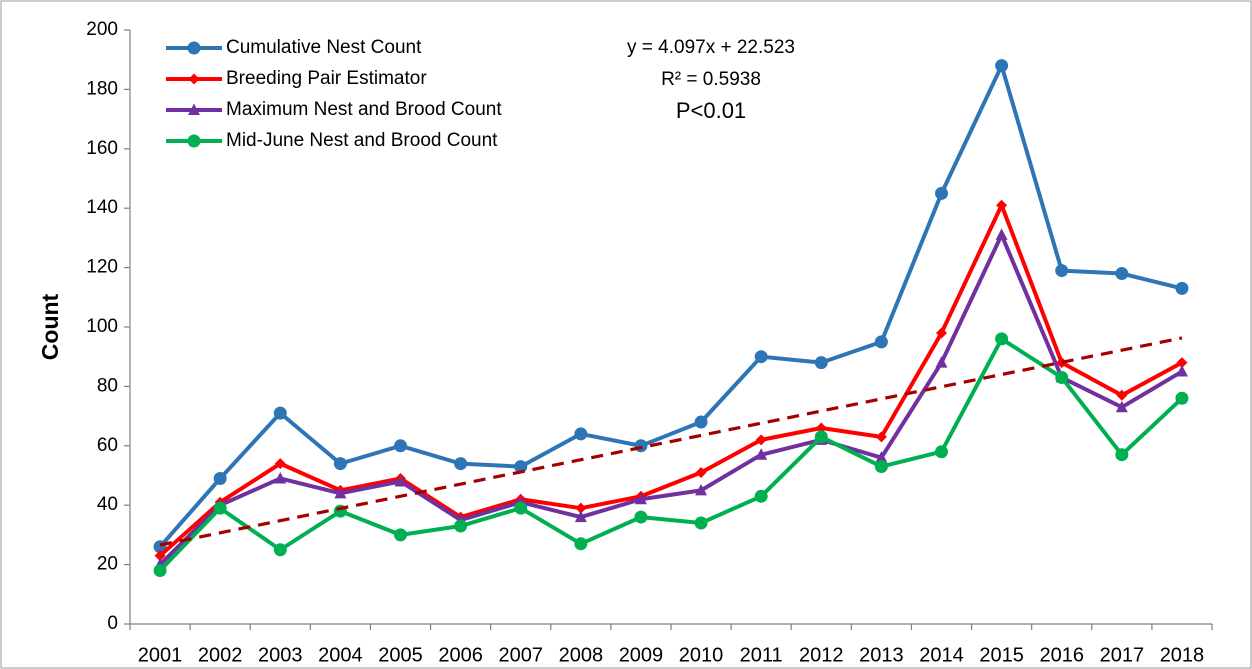 The width and height of the screenshot is (1252, 669). What do you see at coordinates (520, 655) in the screenshot?
I see `x-tick-label: 2007` at bounding box center [520, 655].